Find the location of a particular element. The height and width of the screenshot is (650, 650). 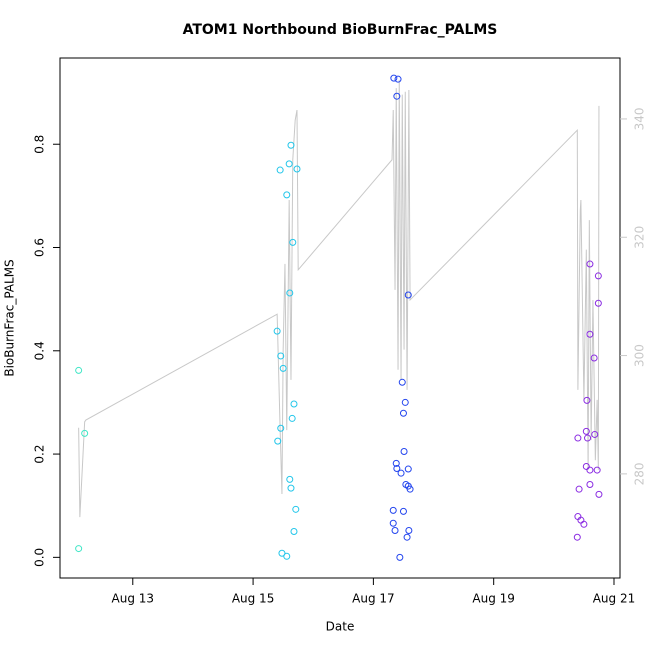

chart-title: ATOM1 Northbound BioBurnFrac_PALMS is located at coordinates (340, 30).